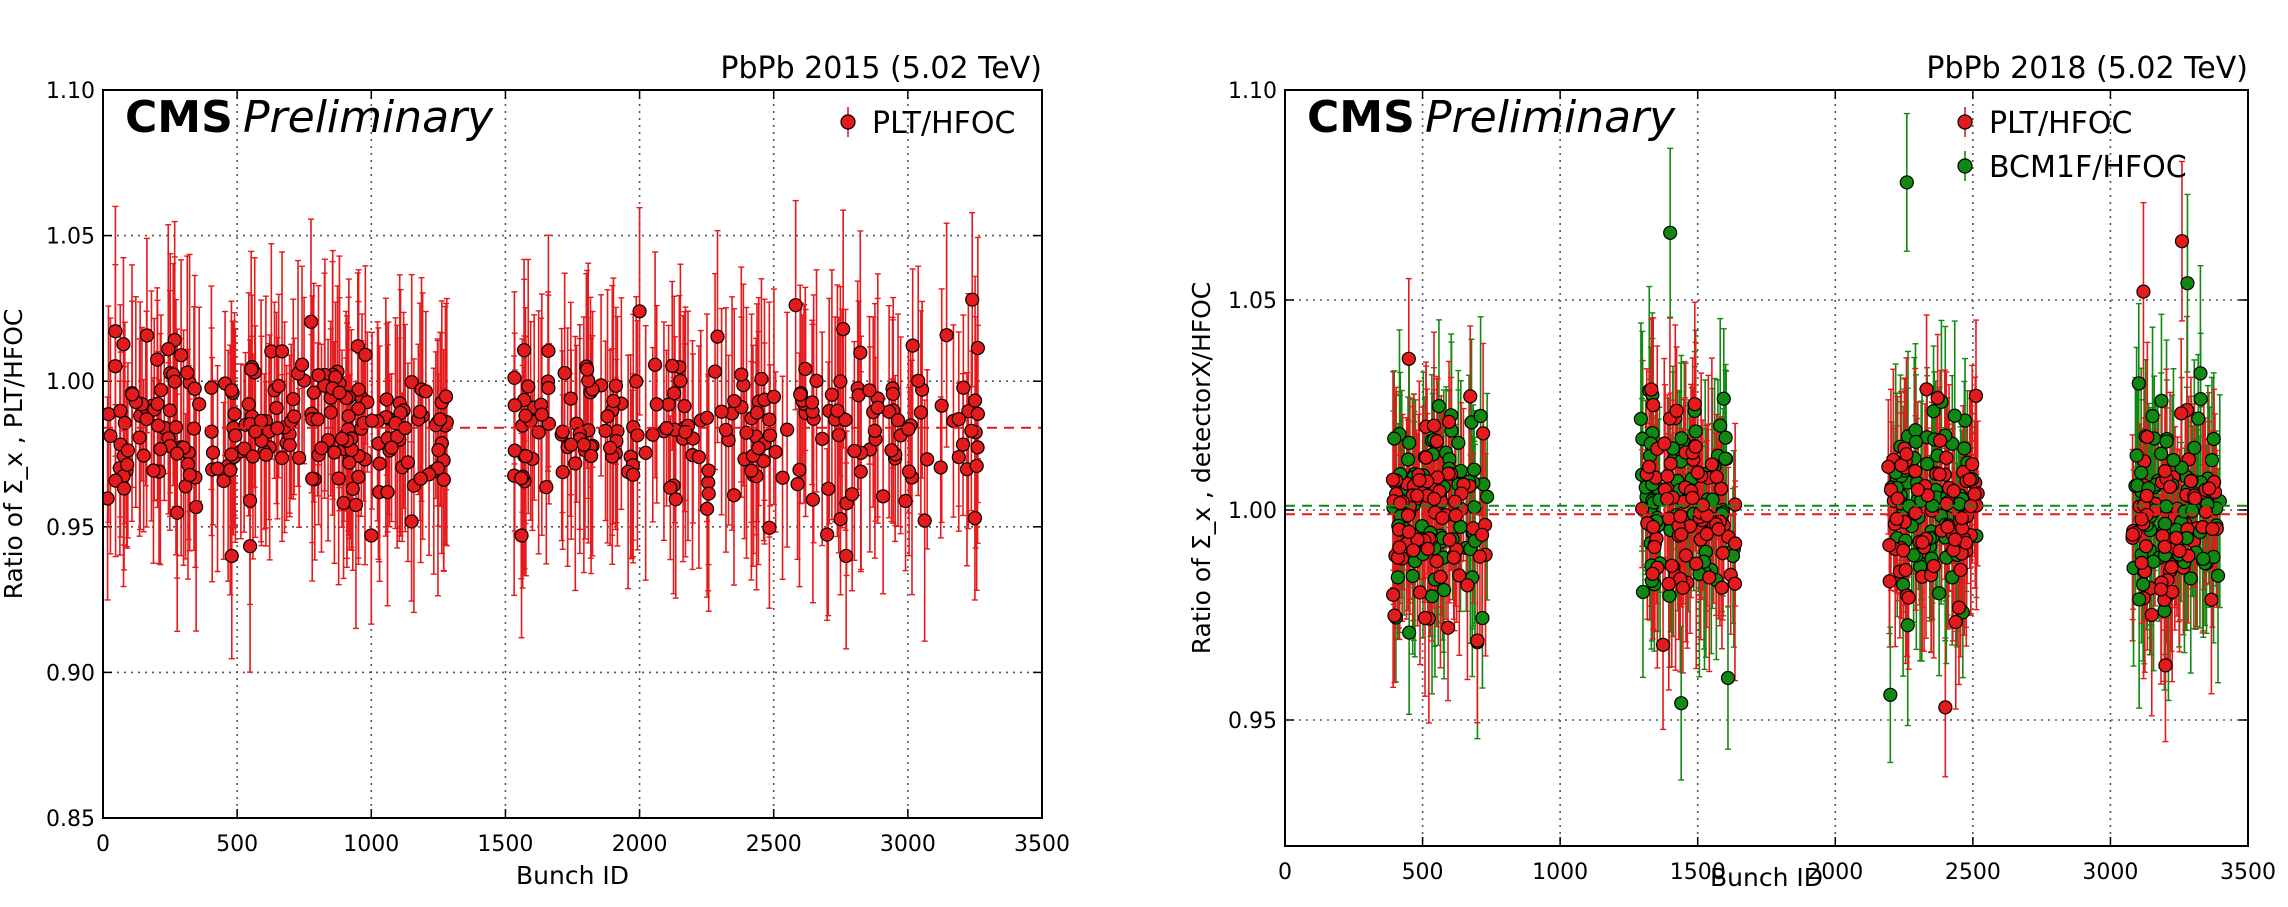 The image size is (2288, 907). I want to click on x-tick-label: 1500, so click(505, 844).